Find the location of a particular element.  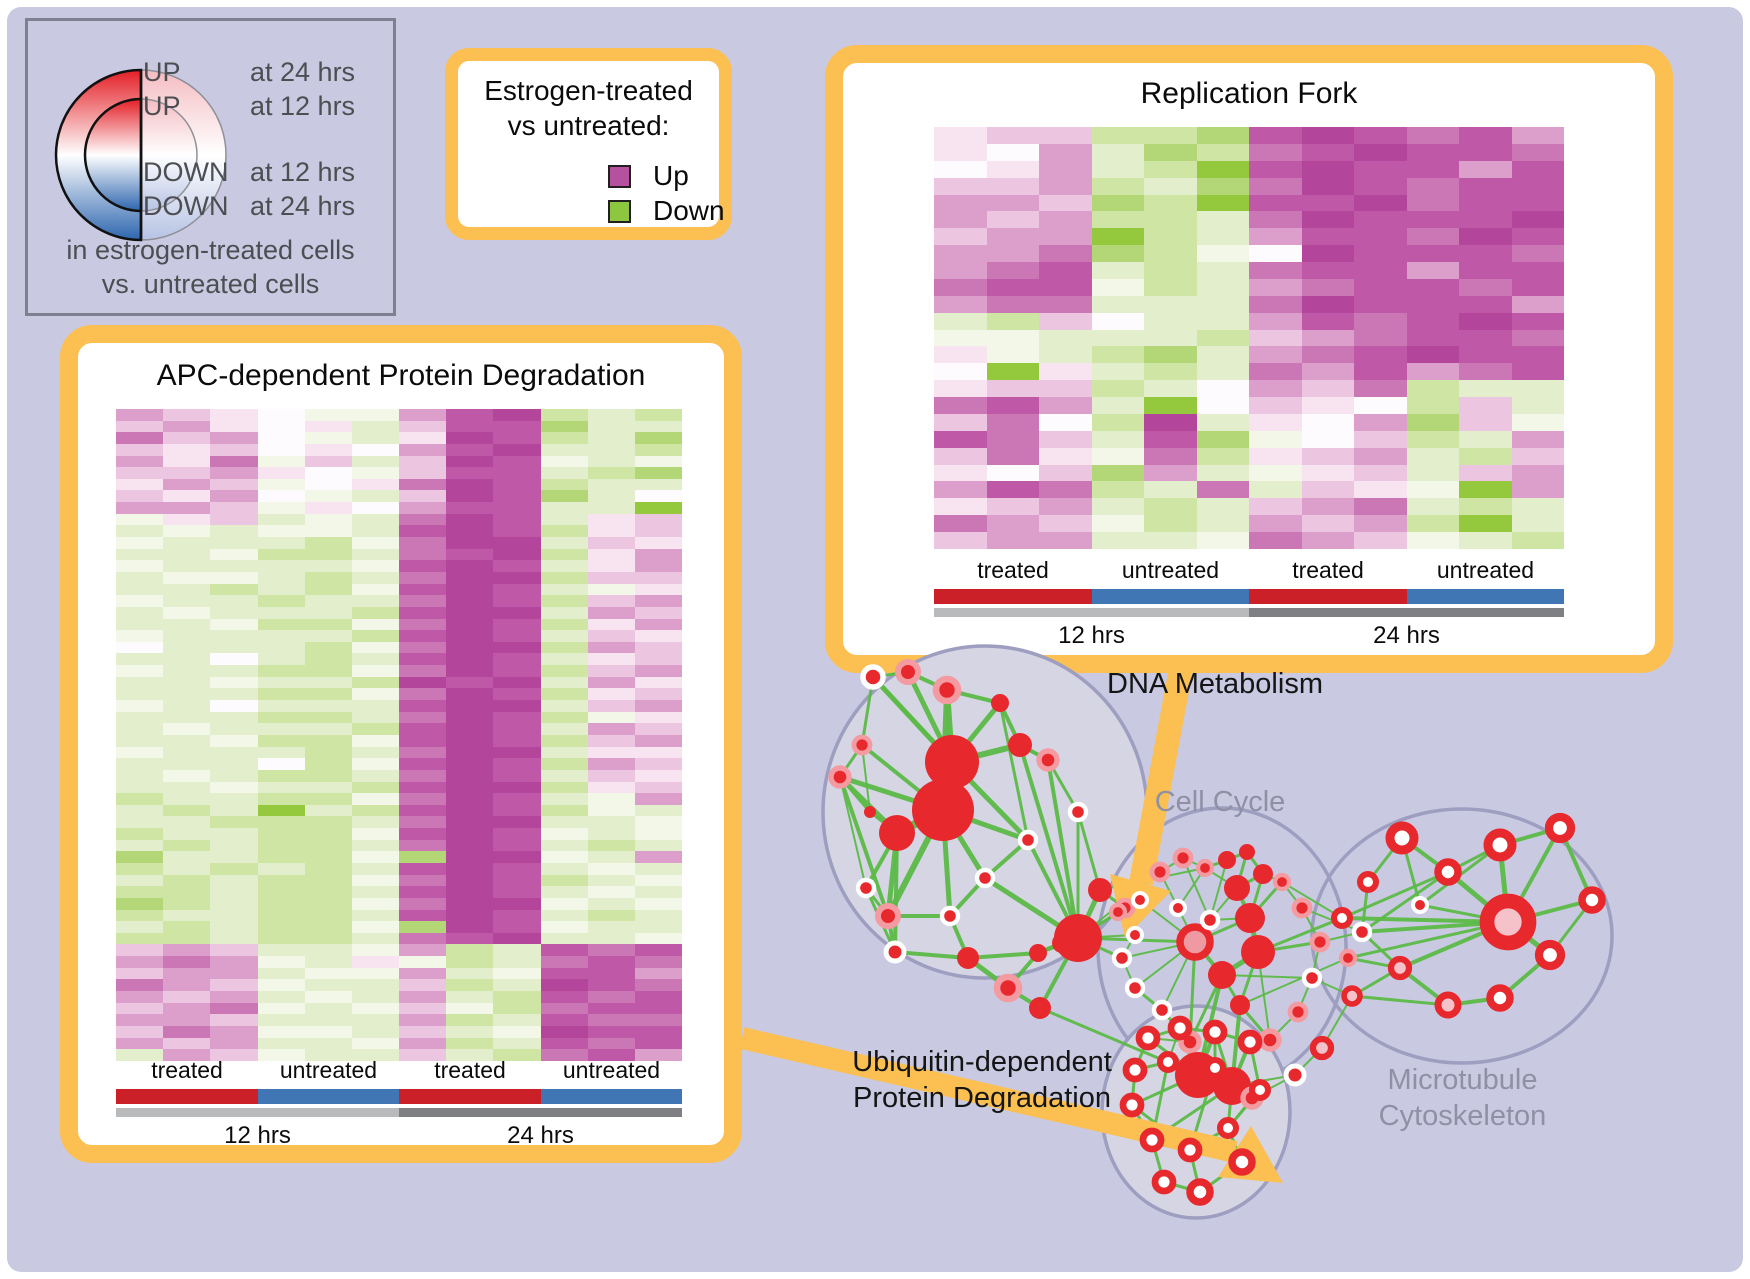

rf-24hr-bar is located at coordinates (1406, 612).